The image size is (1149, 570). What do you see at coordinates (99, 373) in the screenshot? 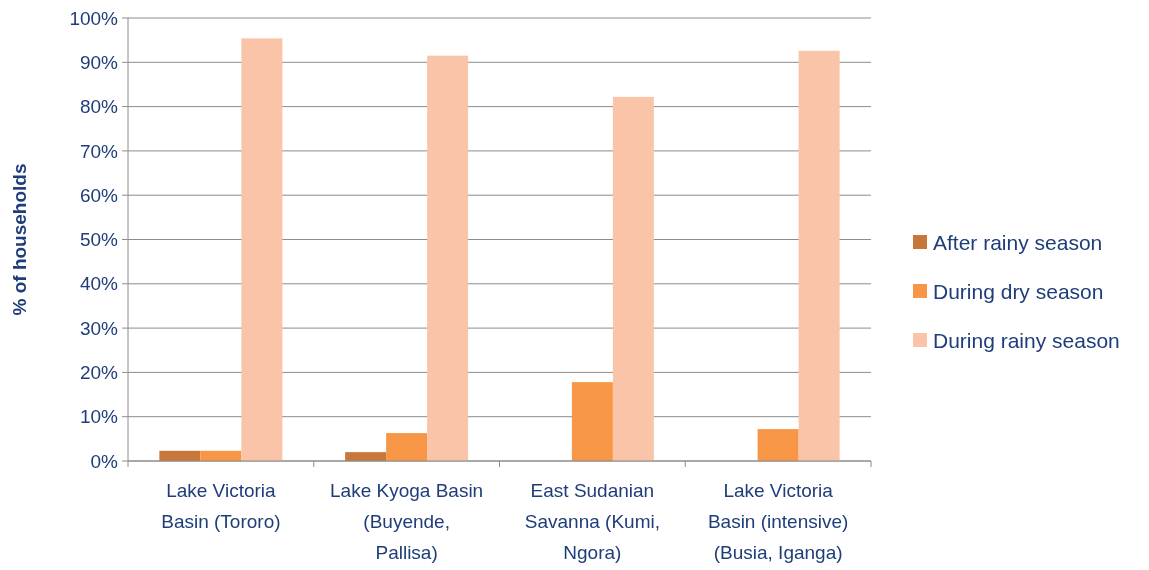
I see `y-tick-label: 20%` at bounding box center [99, 373].